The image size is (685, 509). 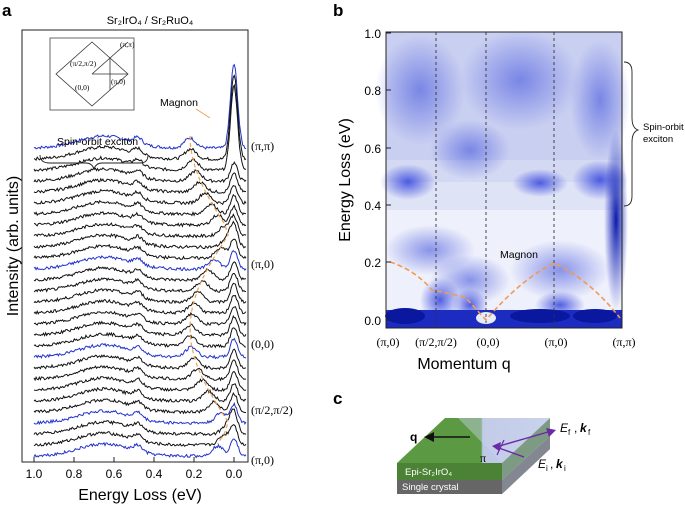 I want to click on ytick-b-0.4: 0.4, so click(x=372, y=206).